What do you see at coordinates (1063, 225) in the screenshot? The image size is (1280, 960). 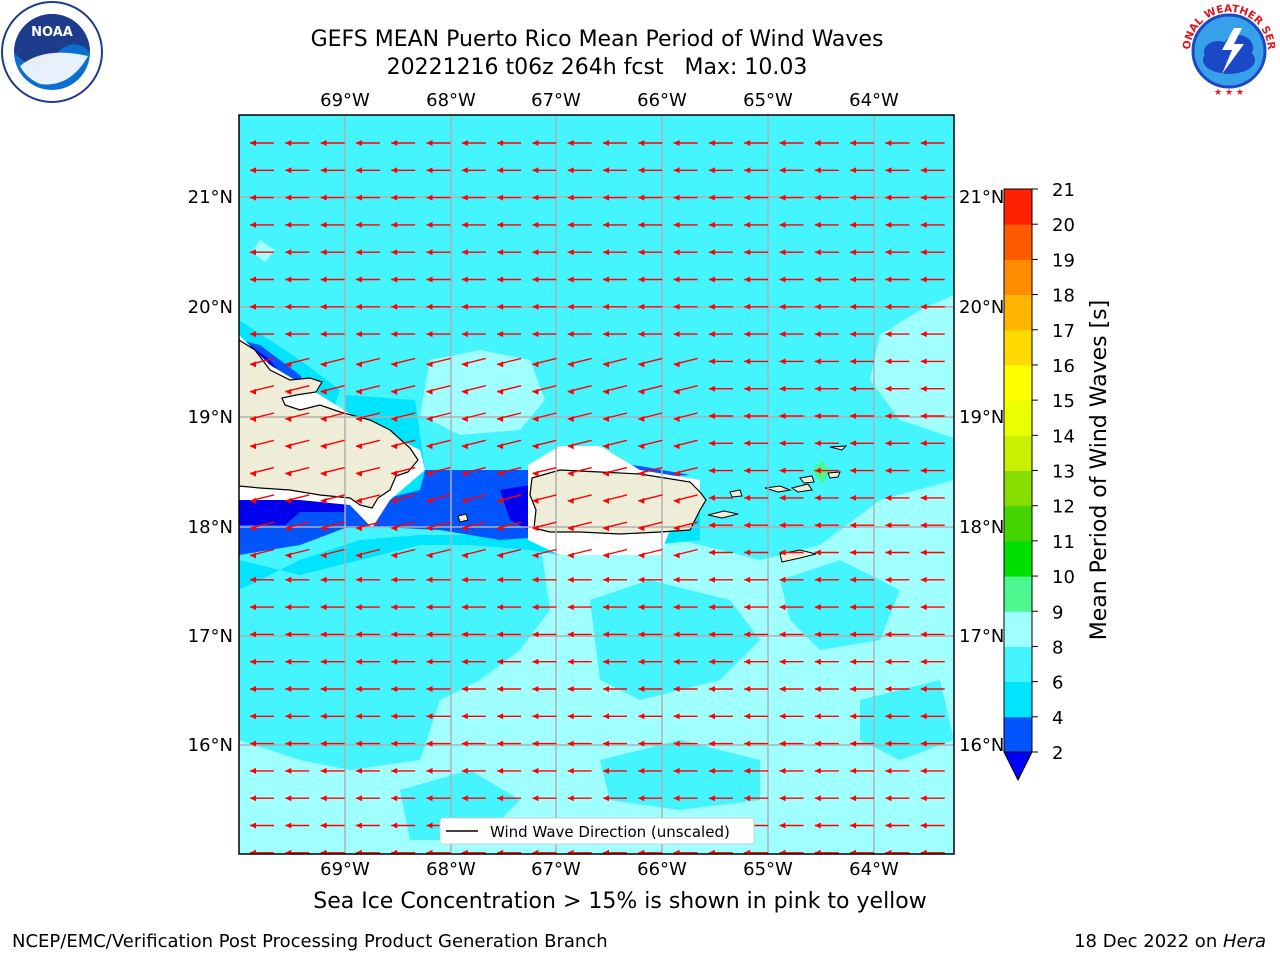 I see `colorbar-tick-label: 20` at bounding box center [1063, 225].